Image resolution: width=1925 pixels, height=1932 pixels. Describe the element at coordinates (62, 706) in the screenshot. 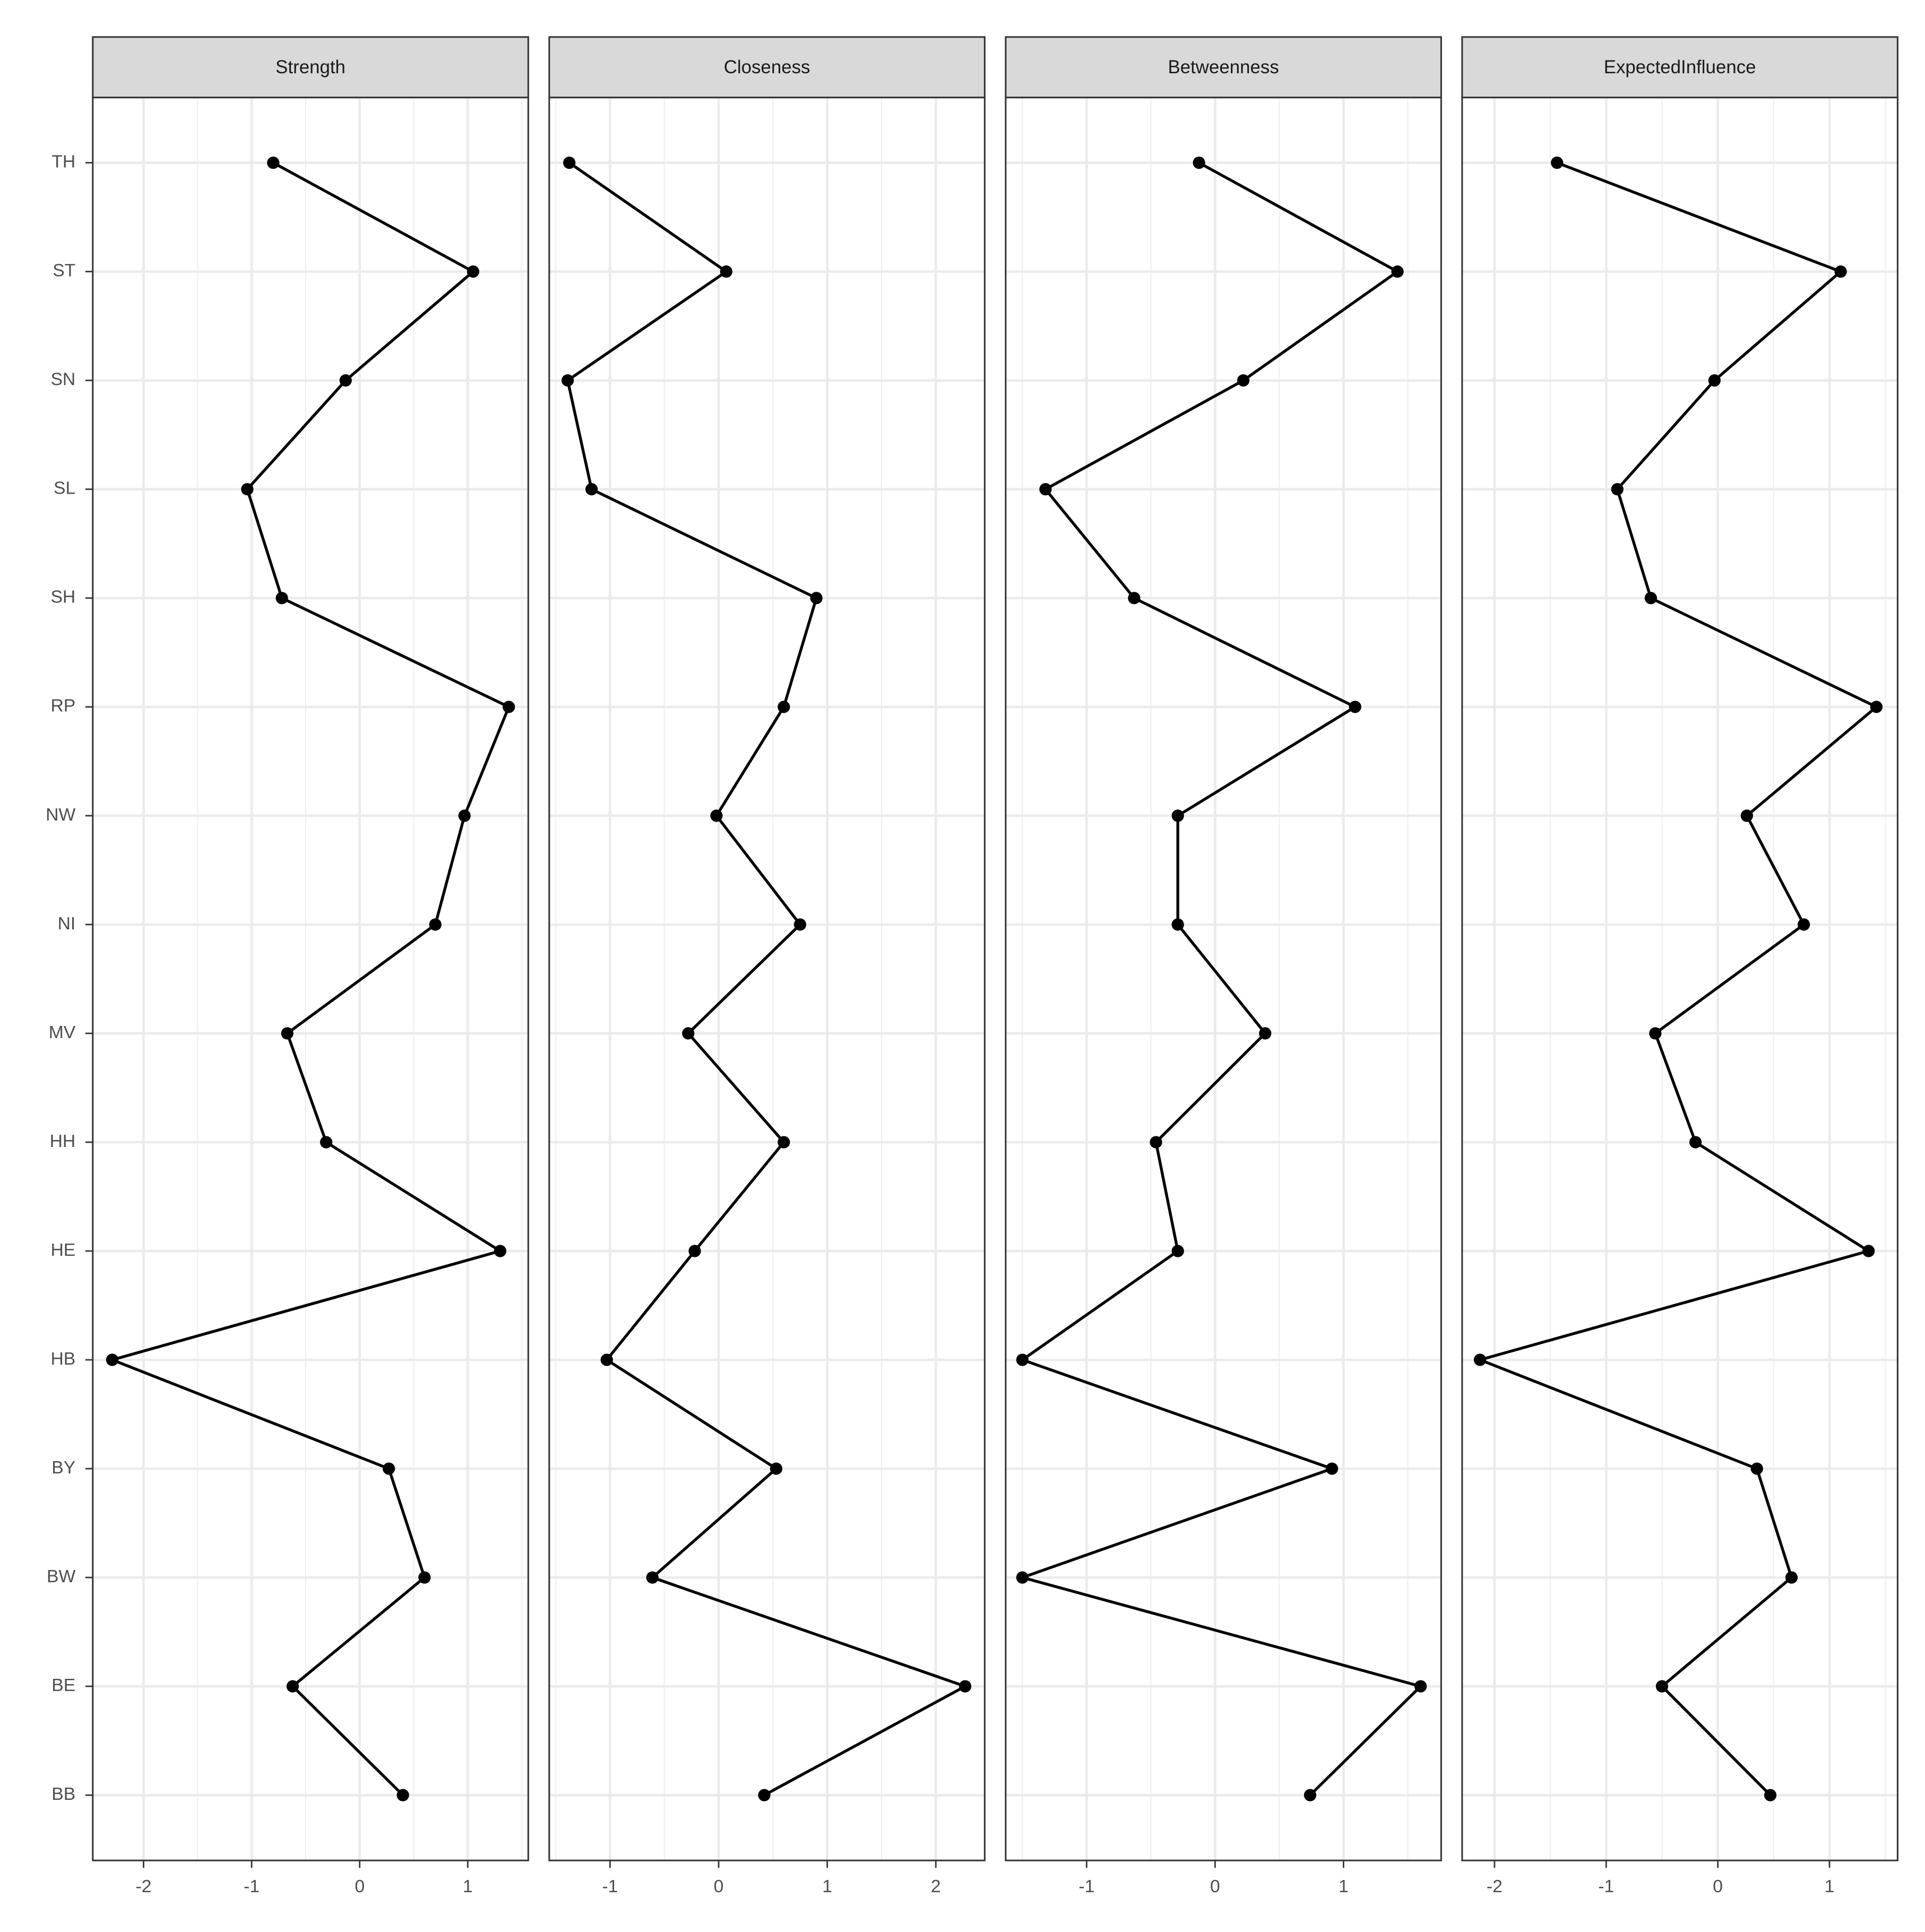

I see `y-tick-label: RP` at that location.